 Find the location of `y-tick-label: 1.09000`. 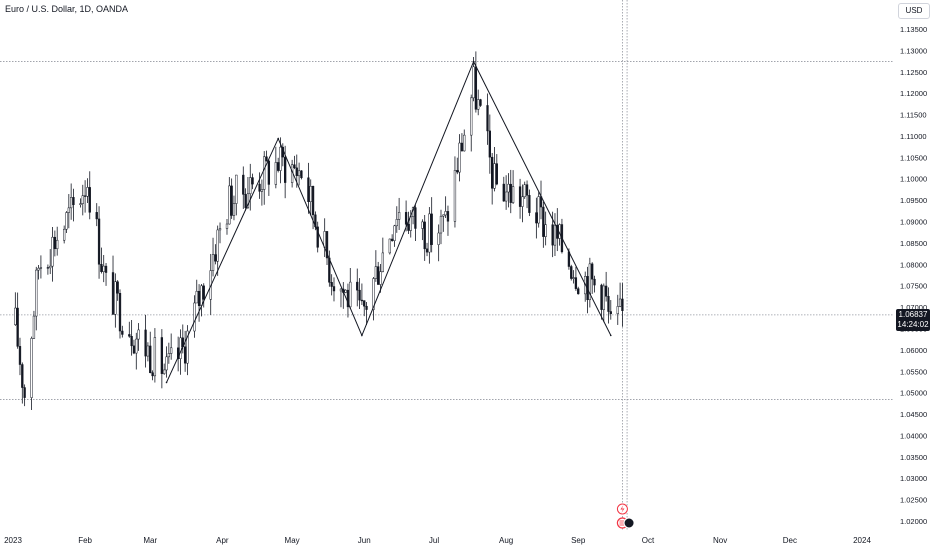

y-tick-label: 1.09000 is located at coordinates (913, 222).